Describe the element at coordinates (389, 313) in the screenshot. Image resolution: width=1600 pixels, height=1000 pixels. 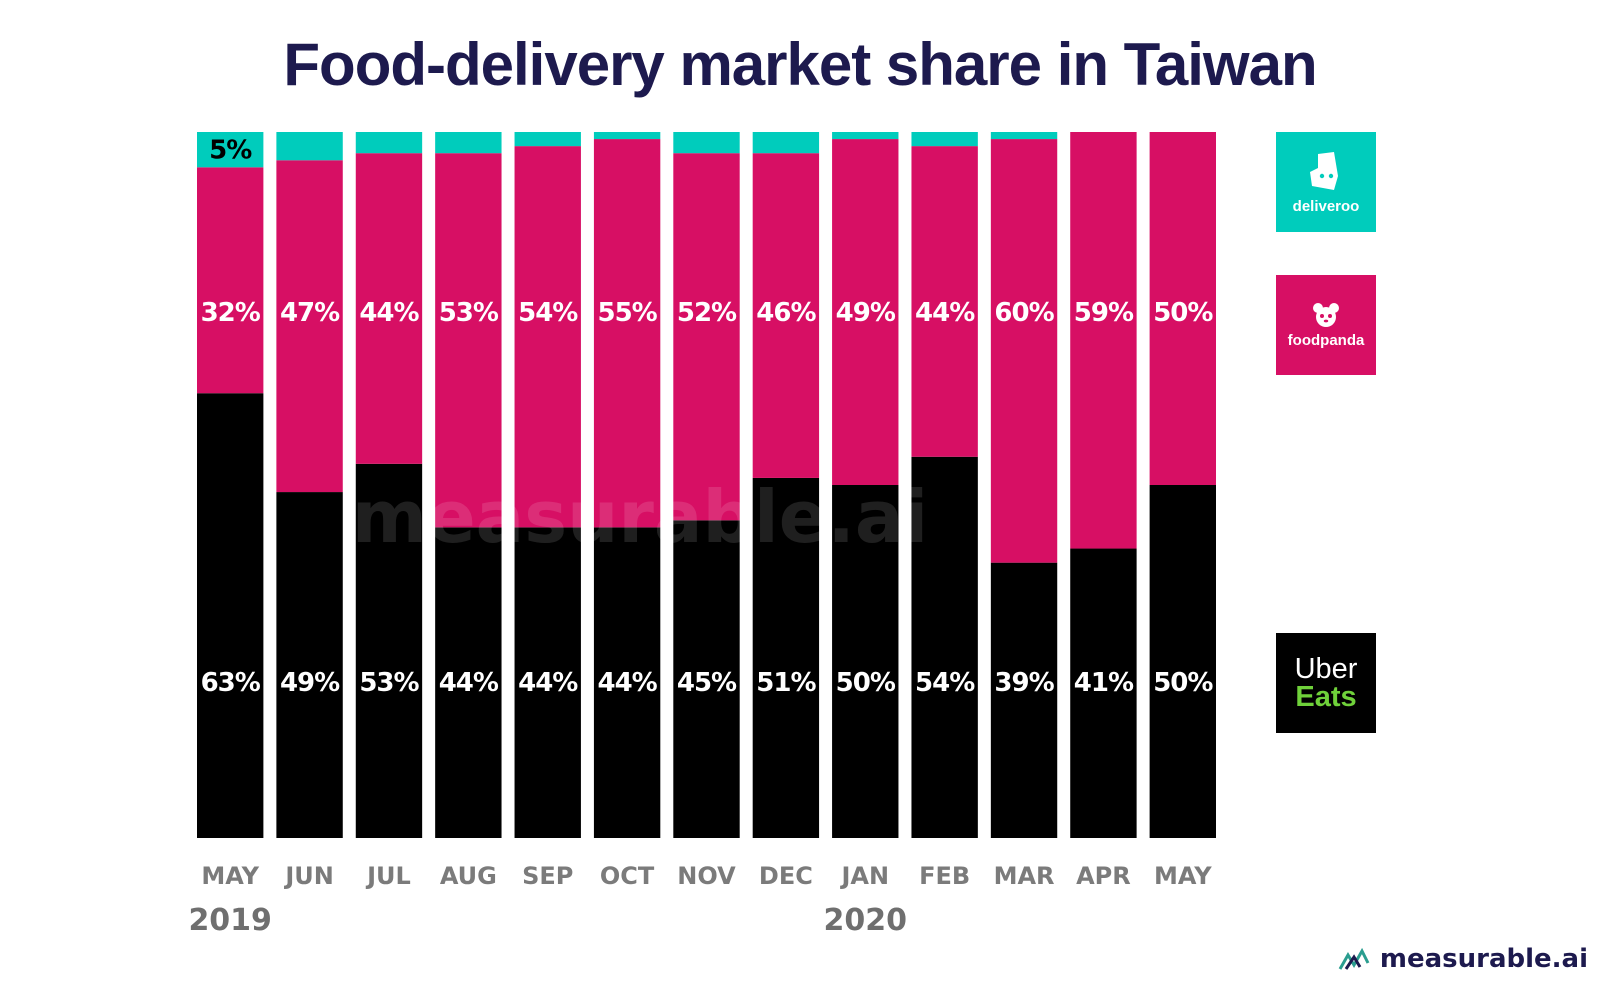
I see `data-label-foodpanda-2: 44%` at that location.